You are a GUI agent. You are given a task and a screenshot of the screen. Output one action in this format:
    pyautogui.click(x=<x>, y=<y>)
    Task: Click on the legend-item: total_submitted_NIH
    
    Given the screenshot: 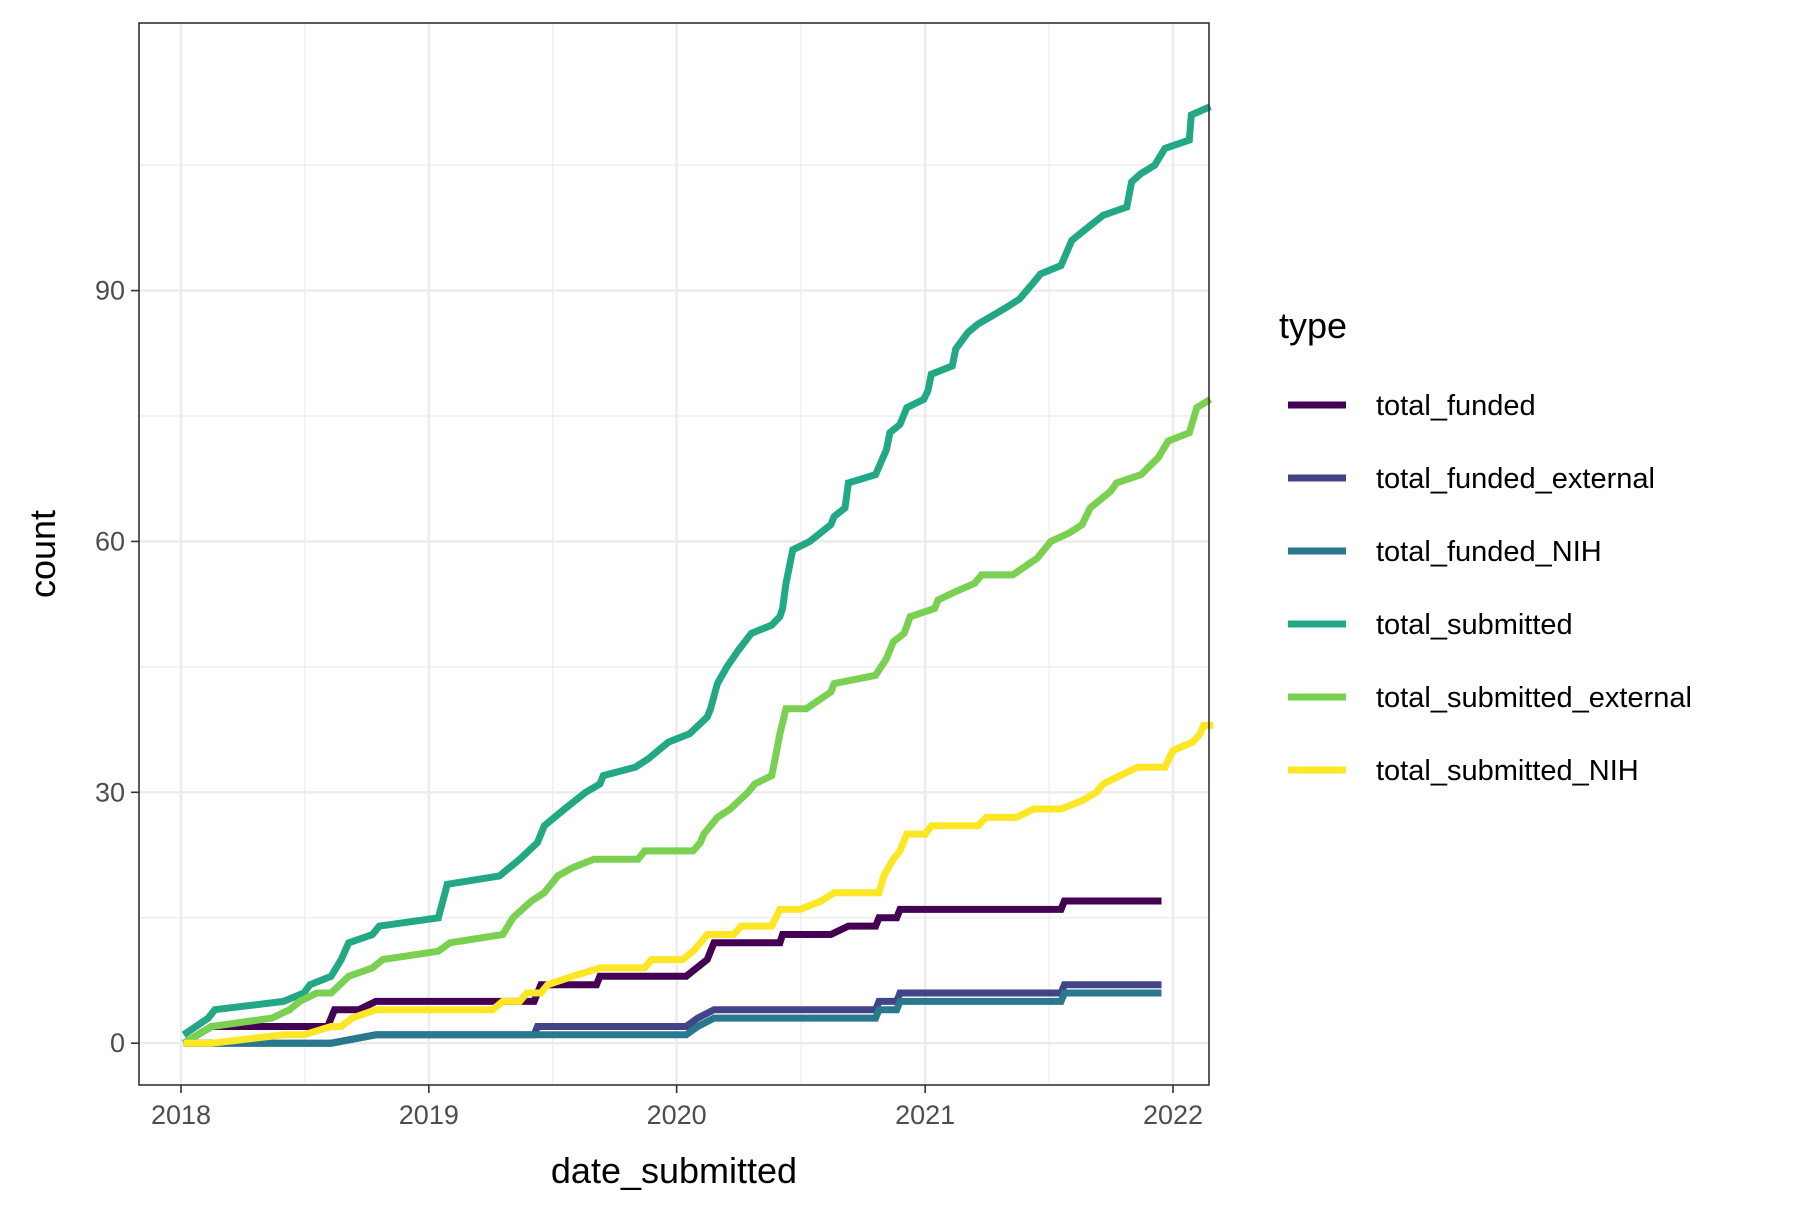 What is the action you would take?
    pyautogui.click(x=1463, y=771)
    